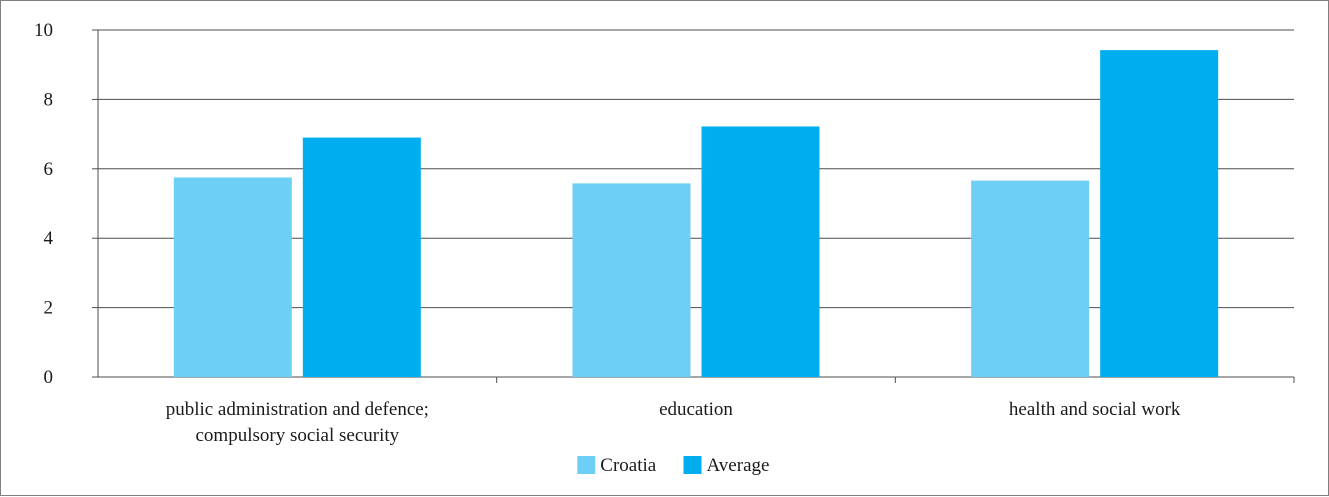  Describe the element at coordinates (297, 409) in the screenshot. I see `x-category-label: public administration and defence;` at that location.